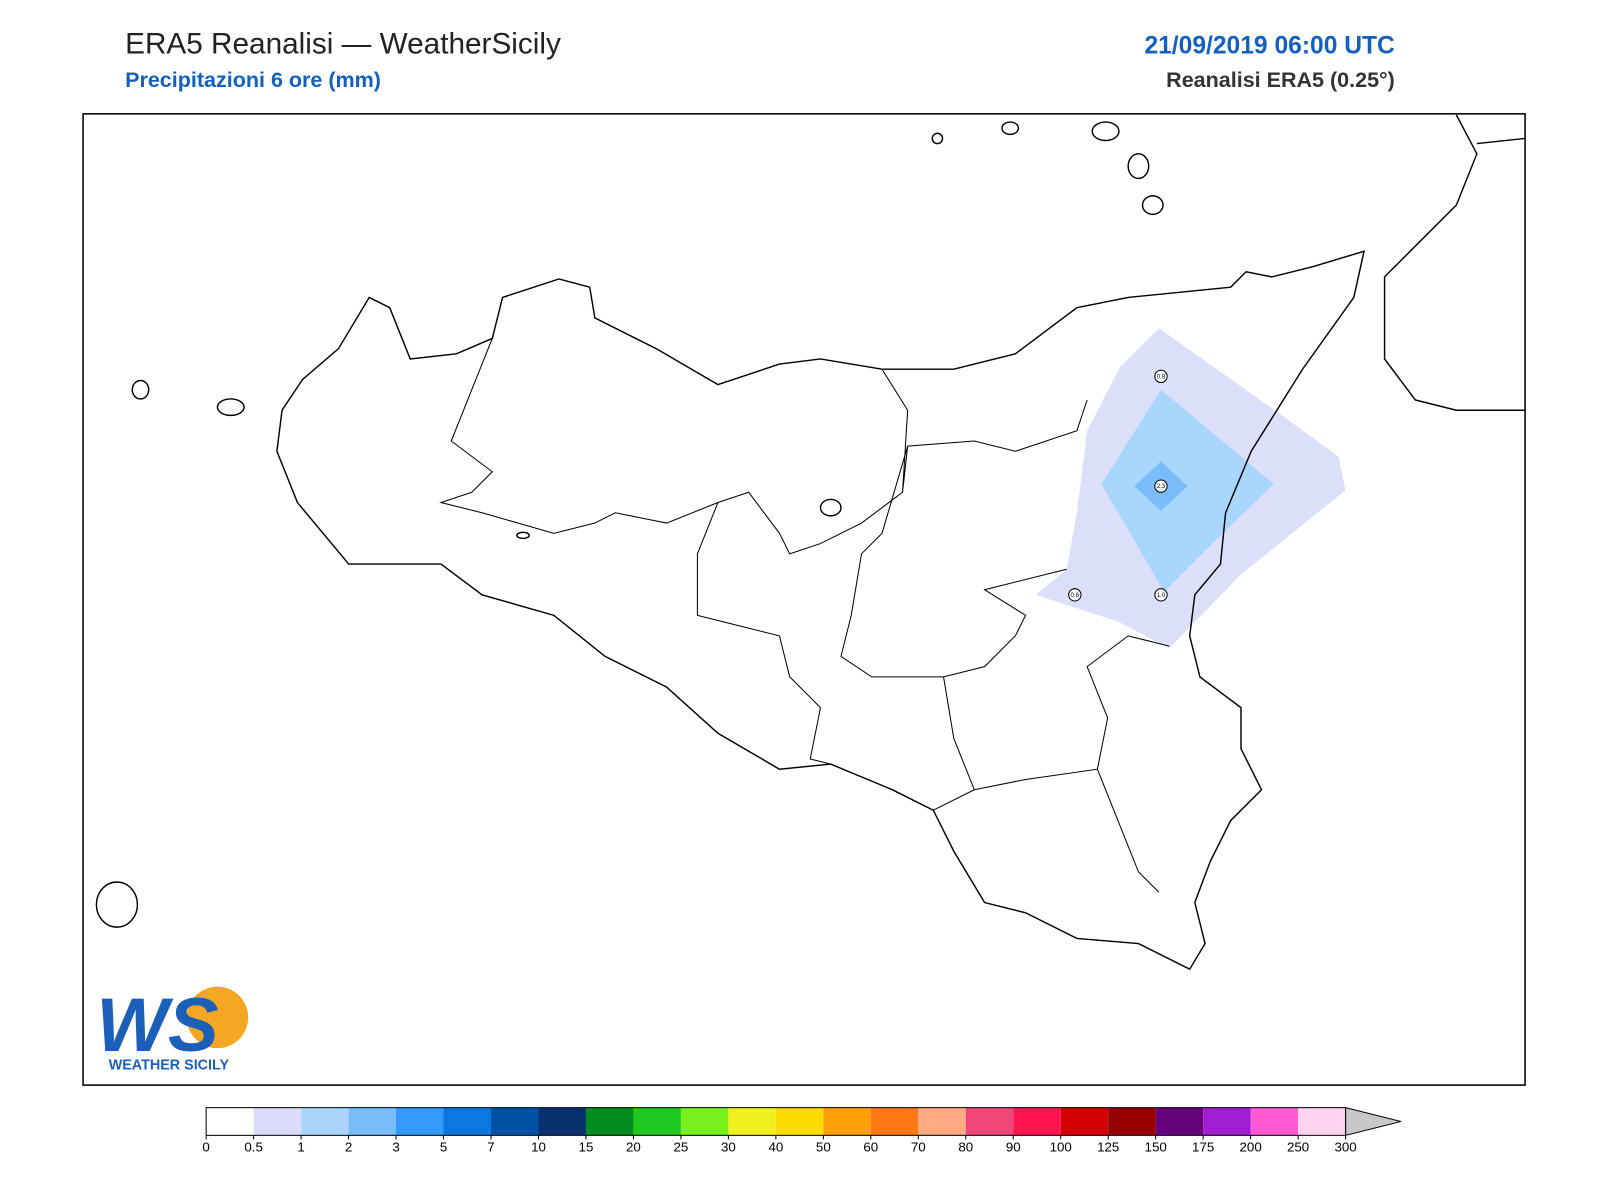 Image resolution: width=1600 pixels, height=1200 pixels. Describe the element at coordinates (300, 1147) in the screenshot. I see `colorbar-tick-label: 1` at that location.